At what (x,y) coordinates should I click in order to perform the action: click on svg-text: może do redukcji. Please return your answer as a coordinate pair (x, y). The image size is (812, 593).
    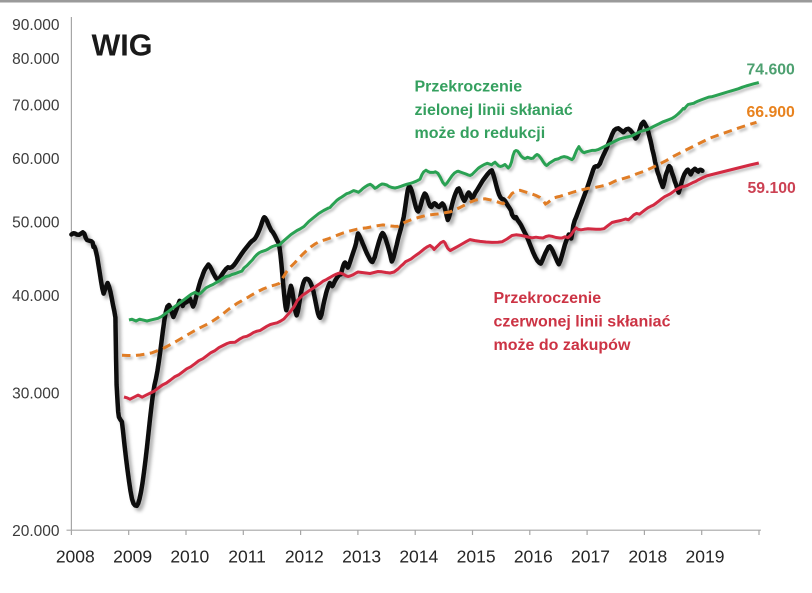
    Looking at the image, I should click on (480, 133).